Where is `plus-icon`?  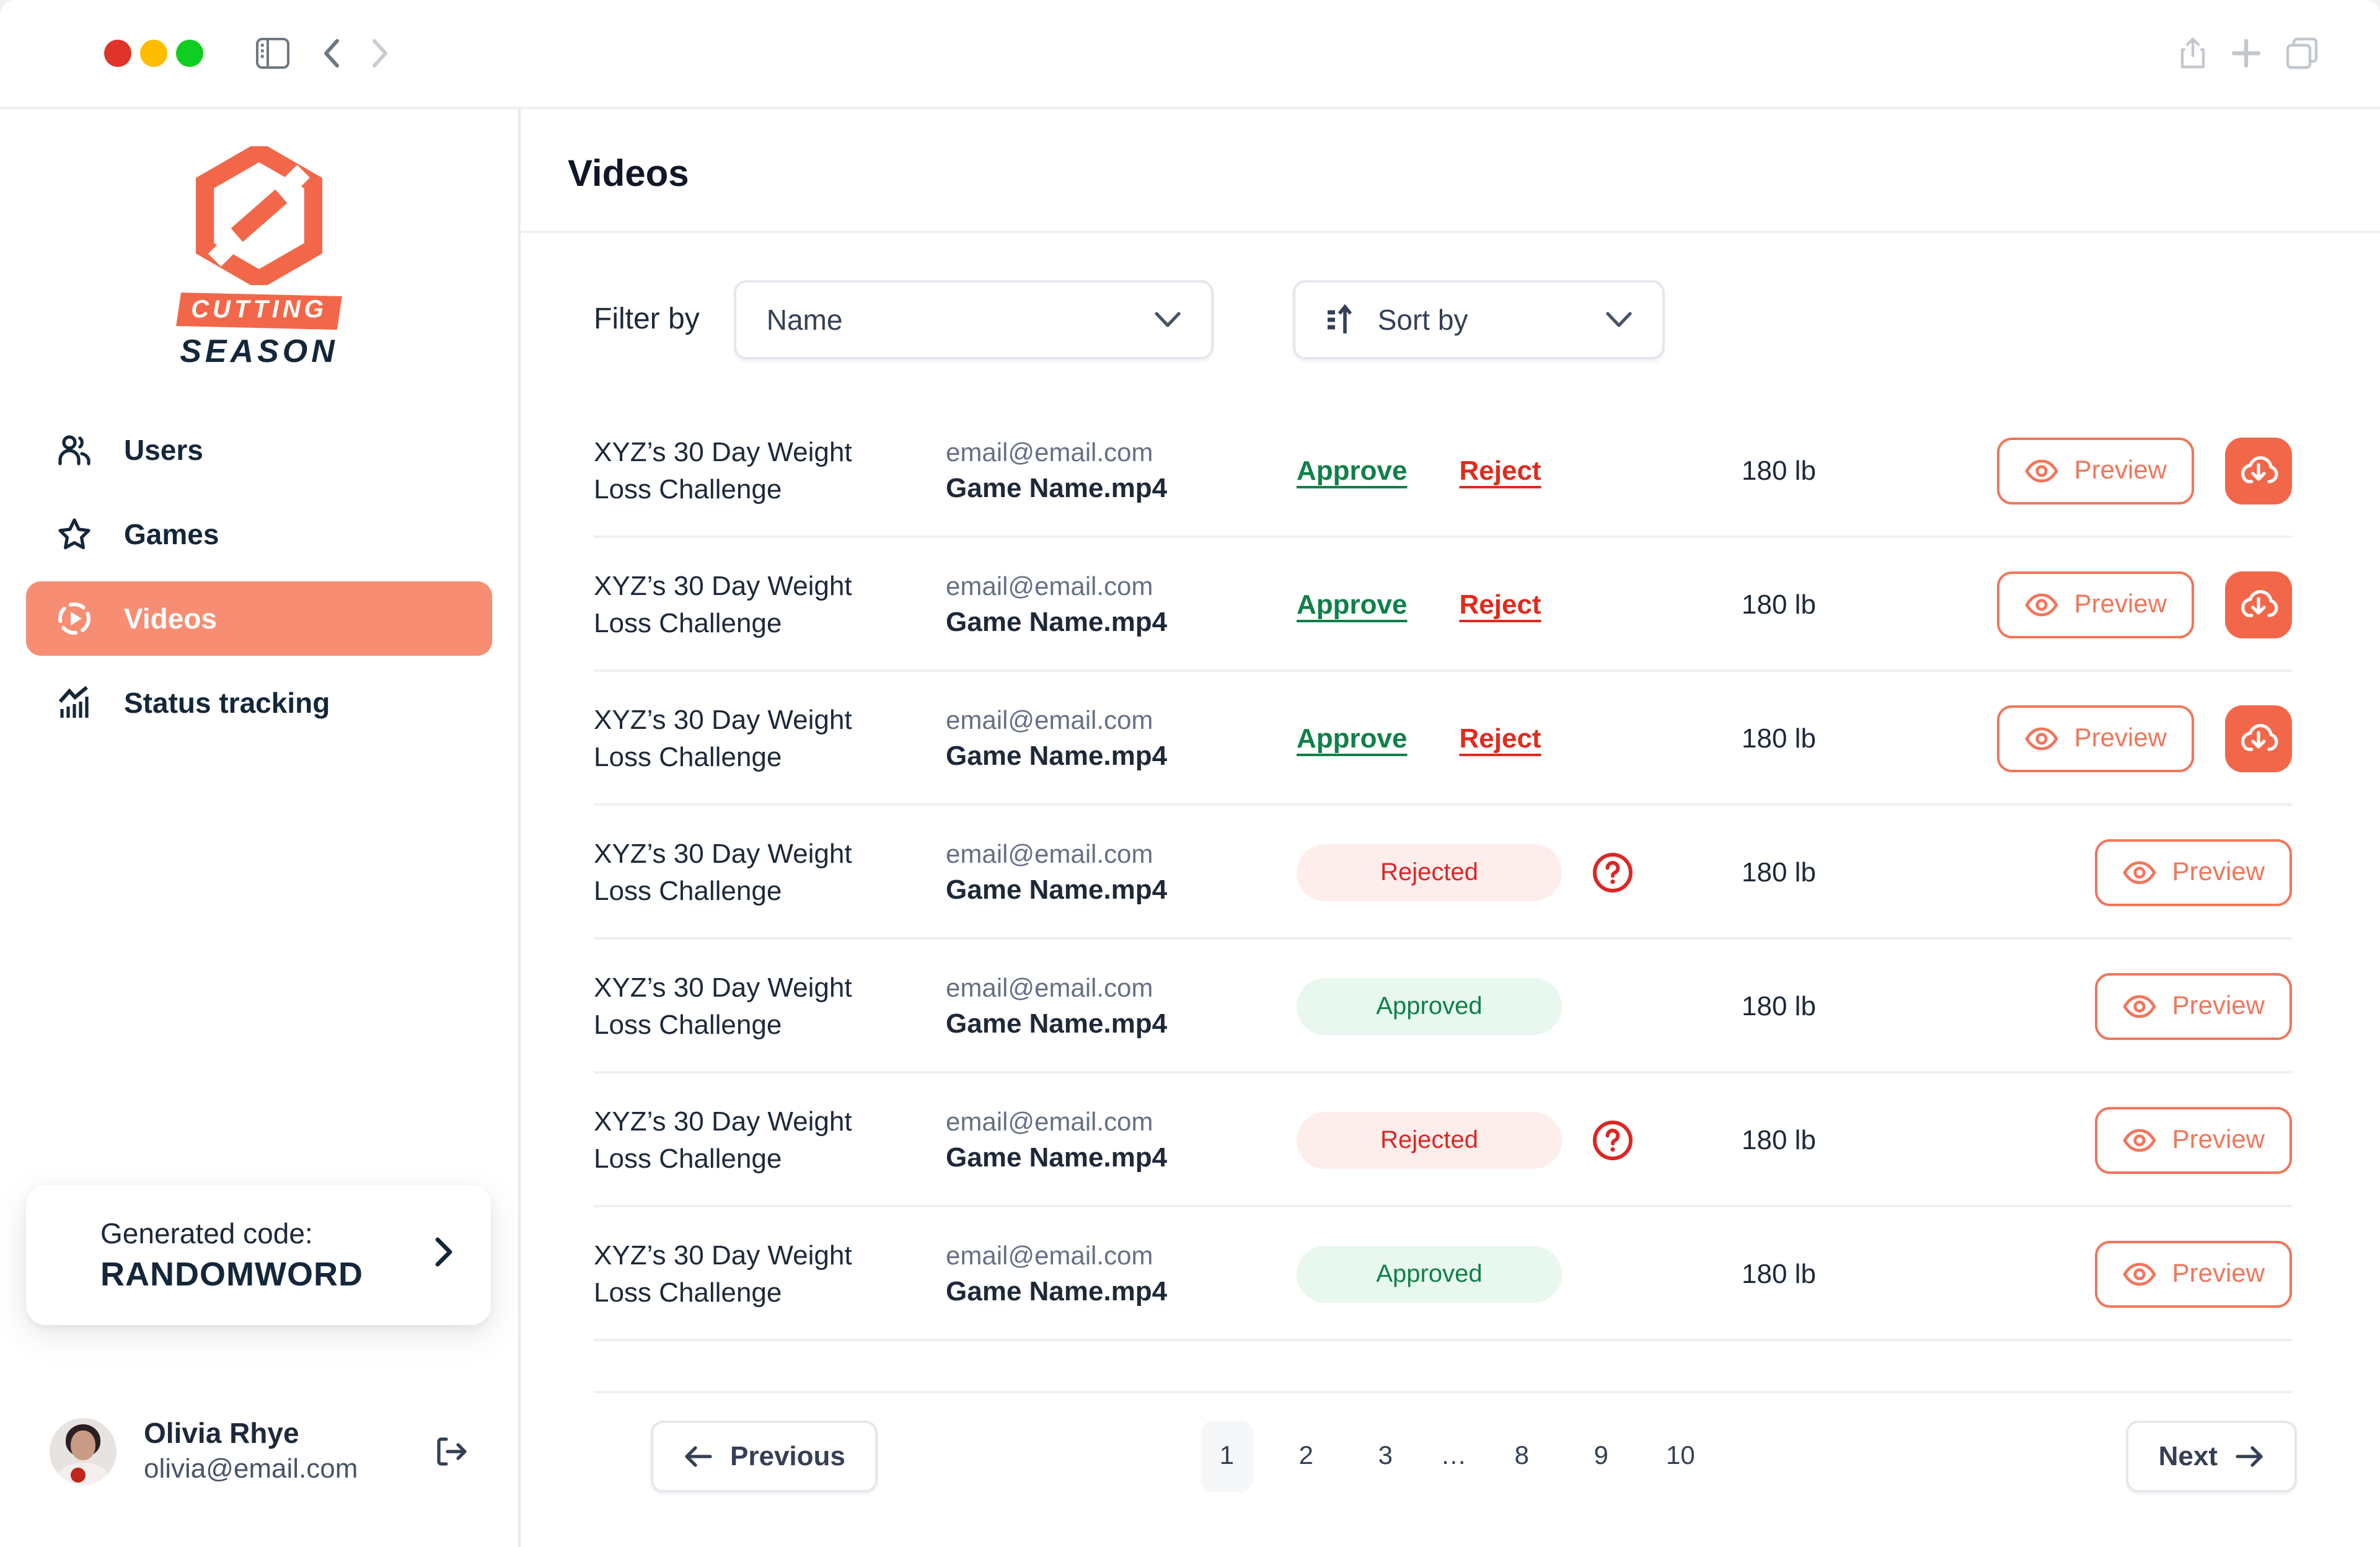 plus-icon is located at coordinates (2246, 53).